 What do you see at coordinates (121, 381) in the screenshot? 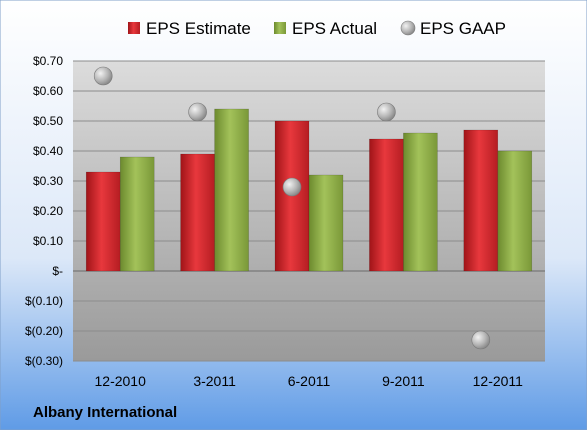
I see `x-category-label: 12-2010` at bounding box center [121, 381].